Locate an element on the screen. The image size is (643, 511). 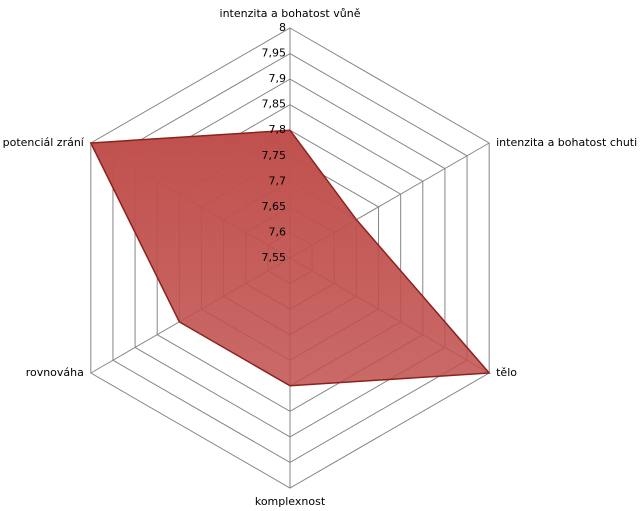
category-label: intenzita a bohatost chuti is located at coordinates (566, 142).